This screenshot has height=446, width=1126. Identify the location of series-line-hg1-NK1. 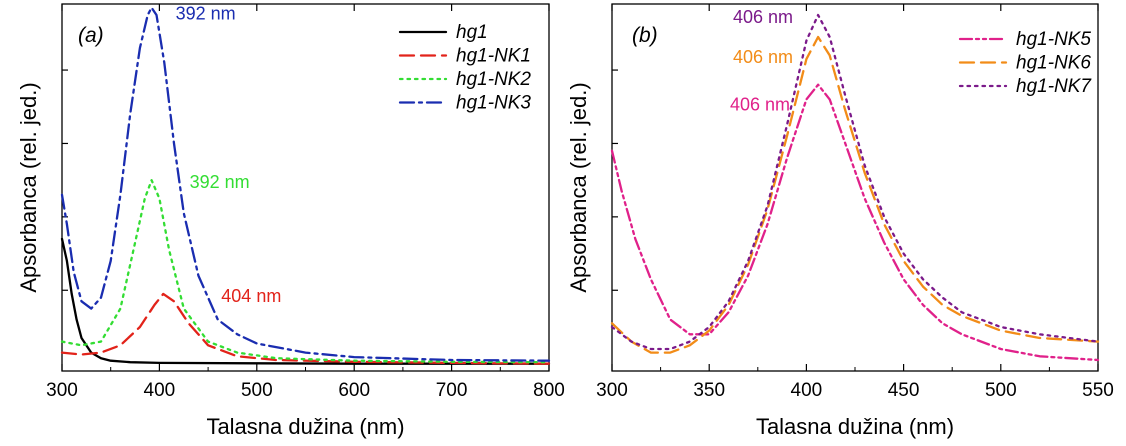
(305, 328).